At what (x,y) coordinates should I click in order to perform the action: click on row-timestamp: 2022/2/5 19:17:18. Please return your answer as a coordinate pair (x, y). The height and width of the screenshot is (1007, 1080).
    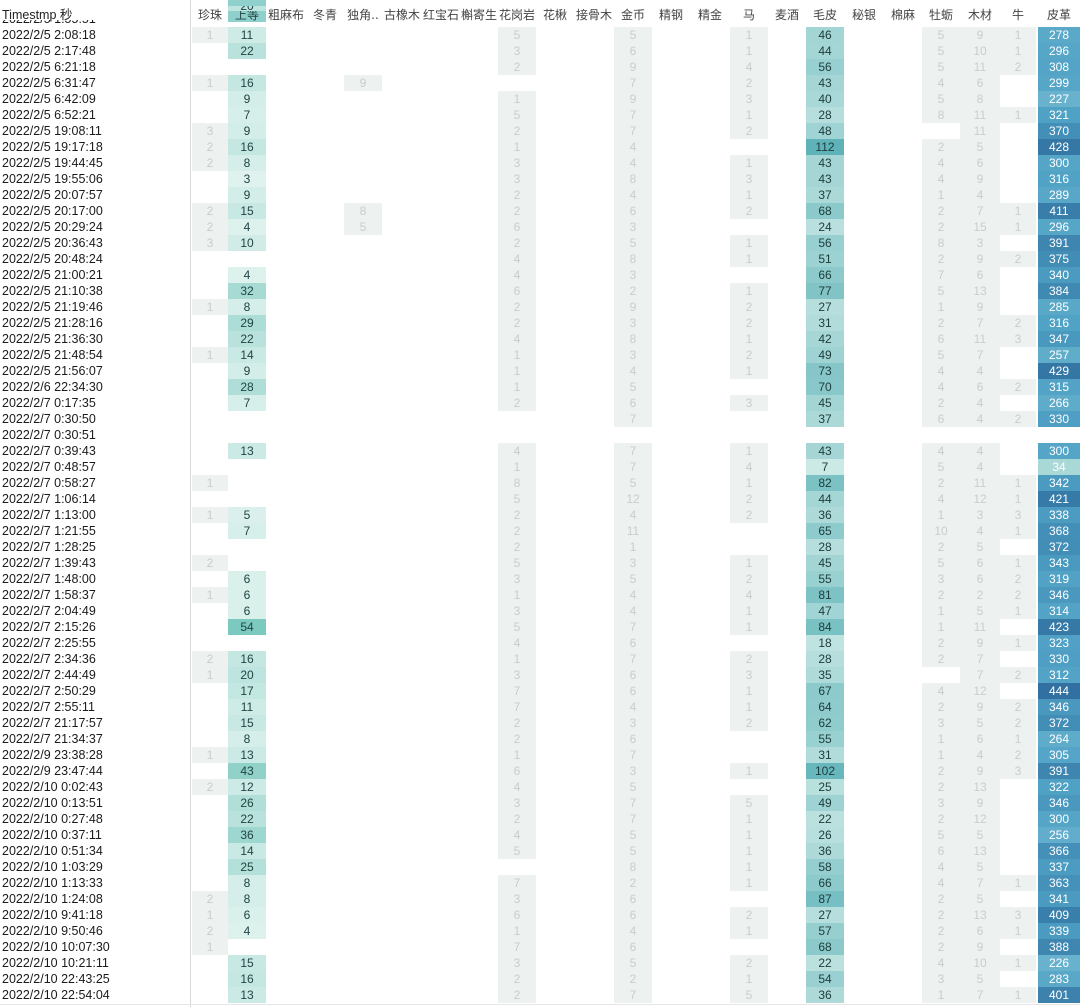
    Looking at the image, I should click on (52, 147).